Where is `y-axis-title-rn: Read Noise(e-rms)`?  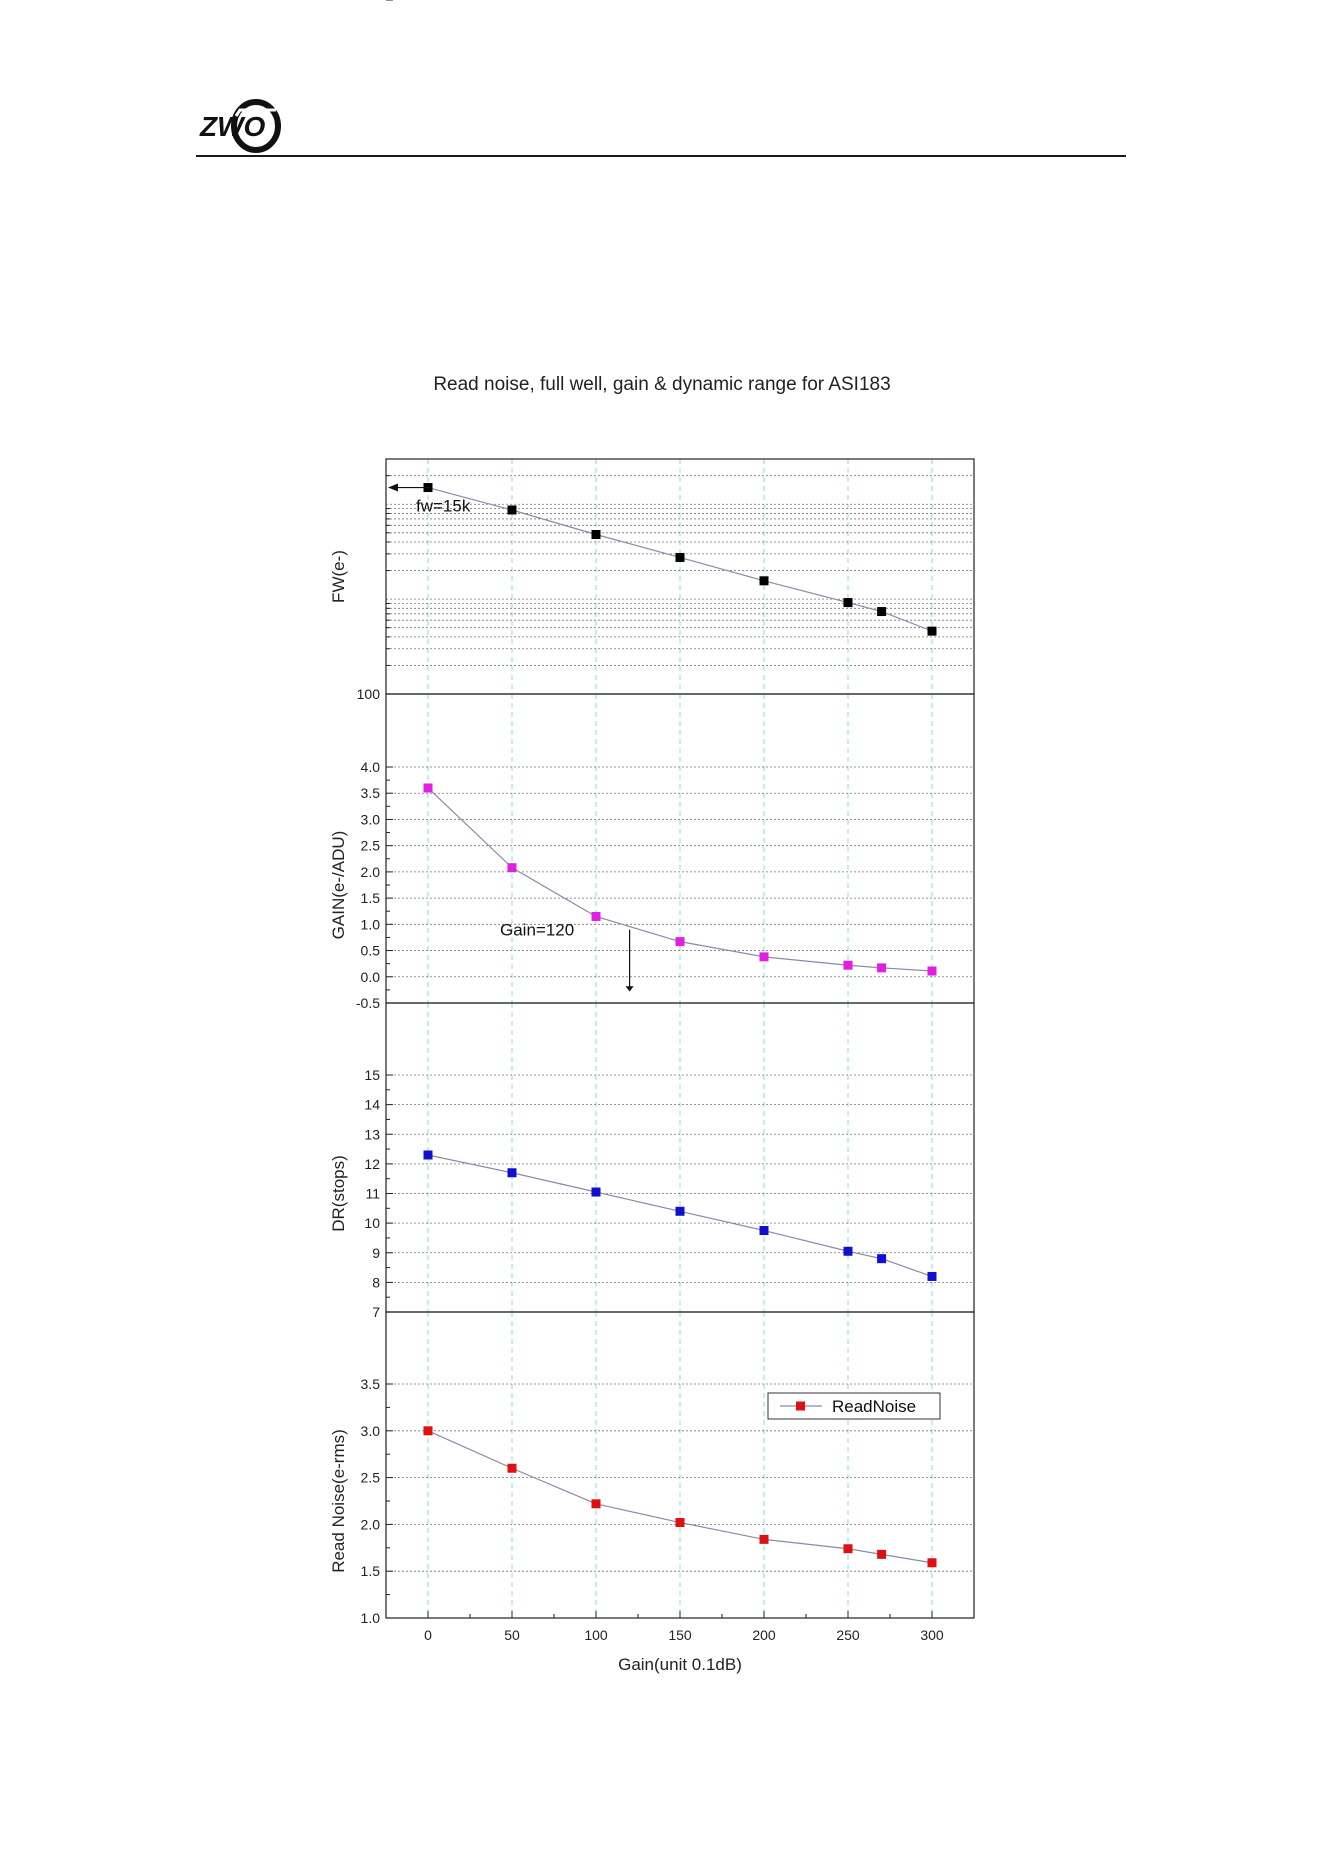 y-axis-title-rn: Read Noise(e-rms) is located at coordinates (338, 1501).